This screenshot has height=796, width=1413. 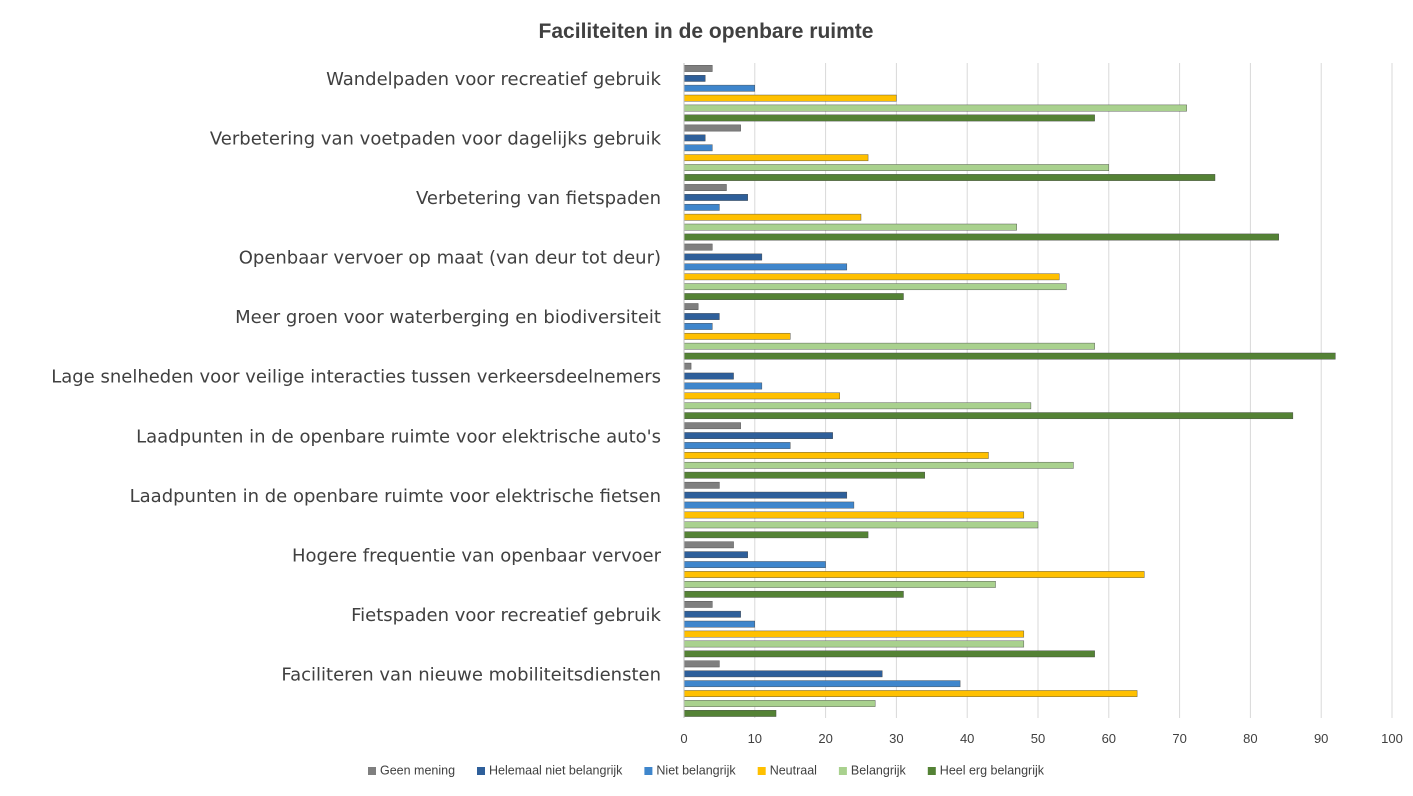 What do you see at coordinates (556, 770) in the screenshot?
I see `legend-label: Helemaal niet belangrijk` at bounding box center [556, 770].